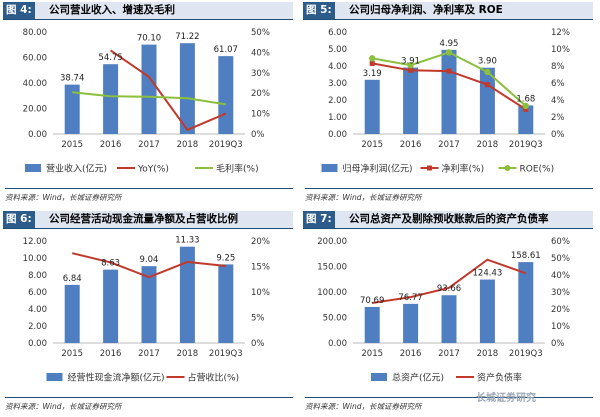  I want to click on bar-value-label: 1.68, so click(525, 99).